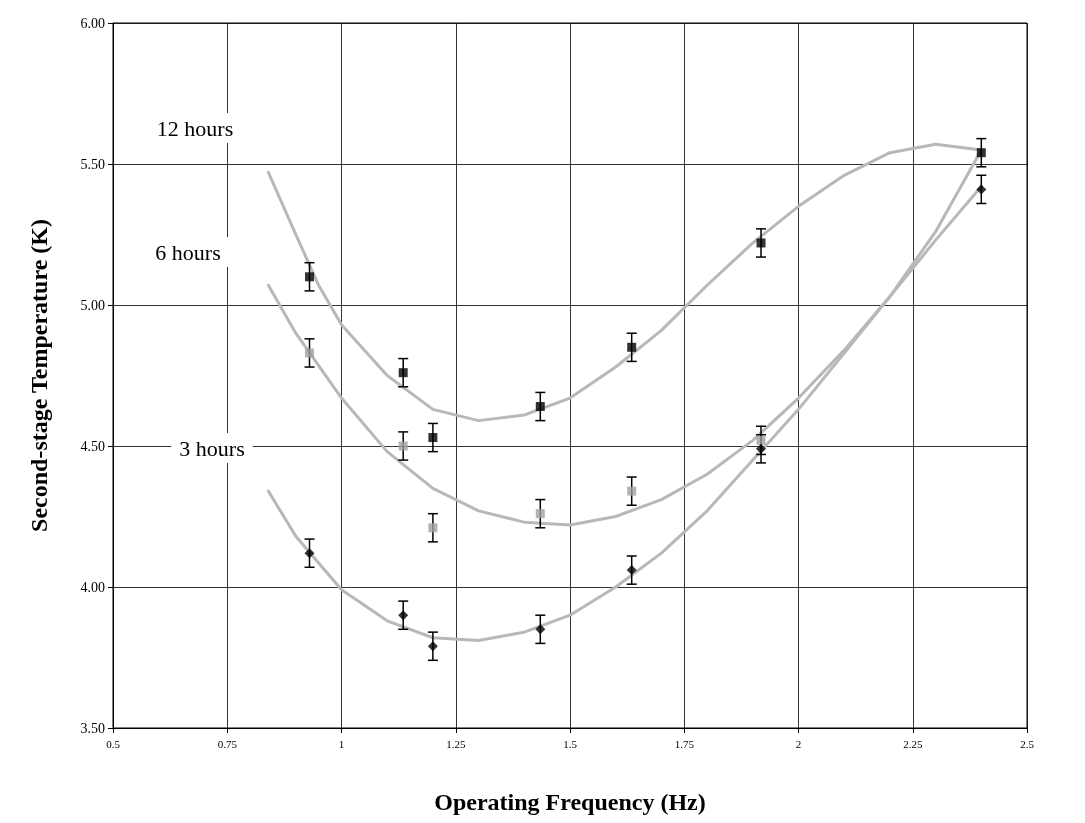  Describe the element at coordinates (798, 743) in the screenshot. I see `x-tick-label: 2` at that location.